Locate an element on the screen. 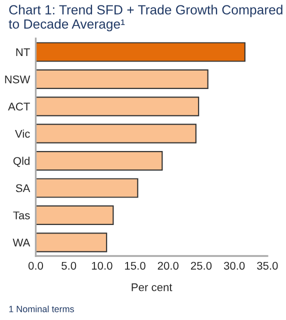 The image size is (286, 320). x-tick-label: 5.0 is located at coordinates (69, 266).